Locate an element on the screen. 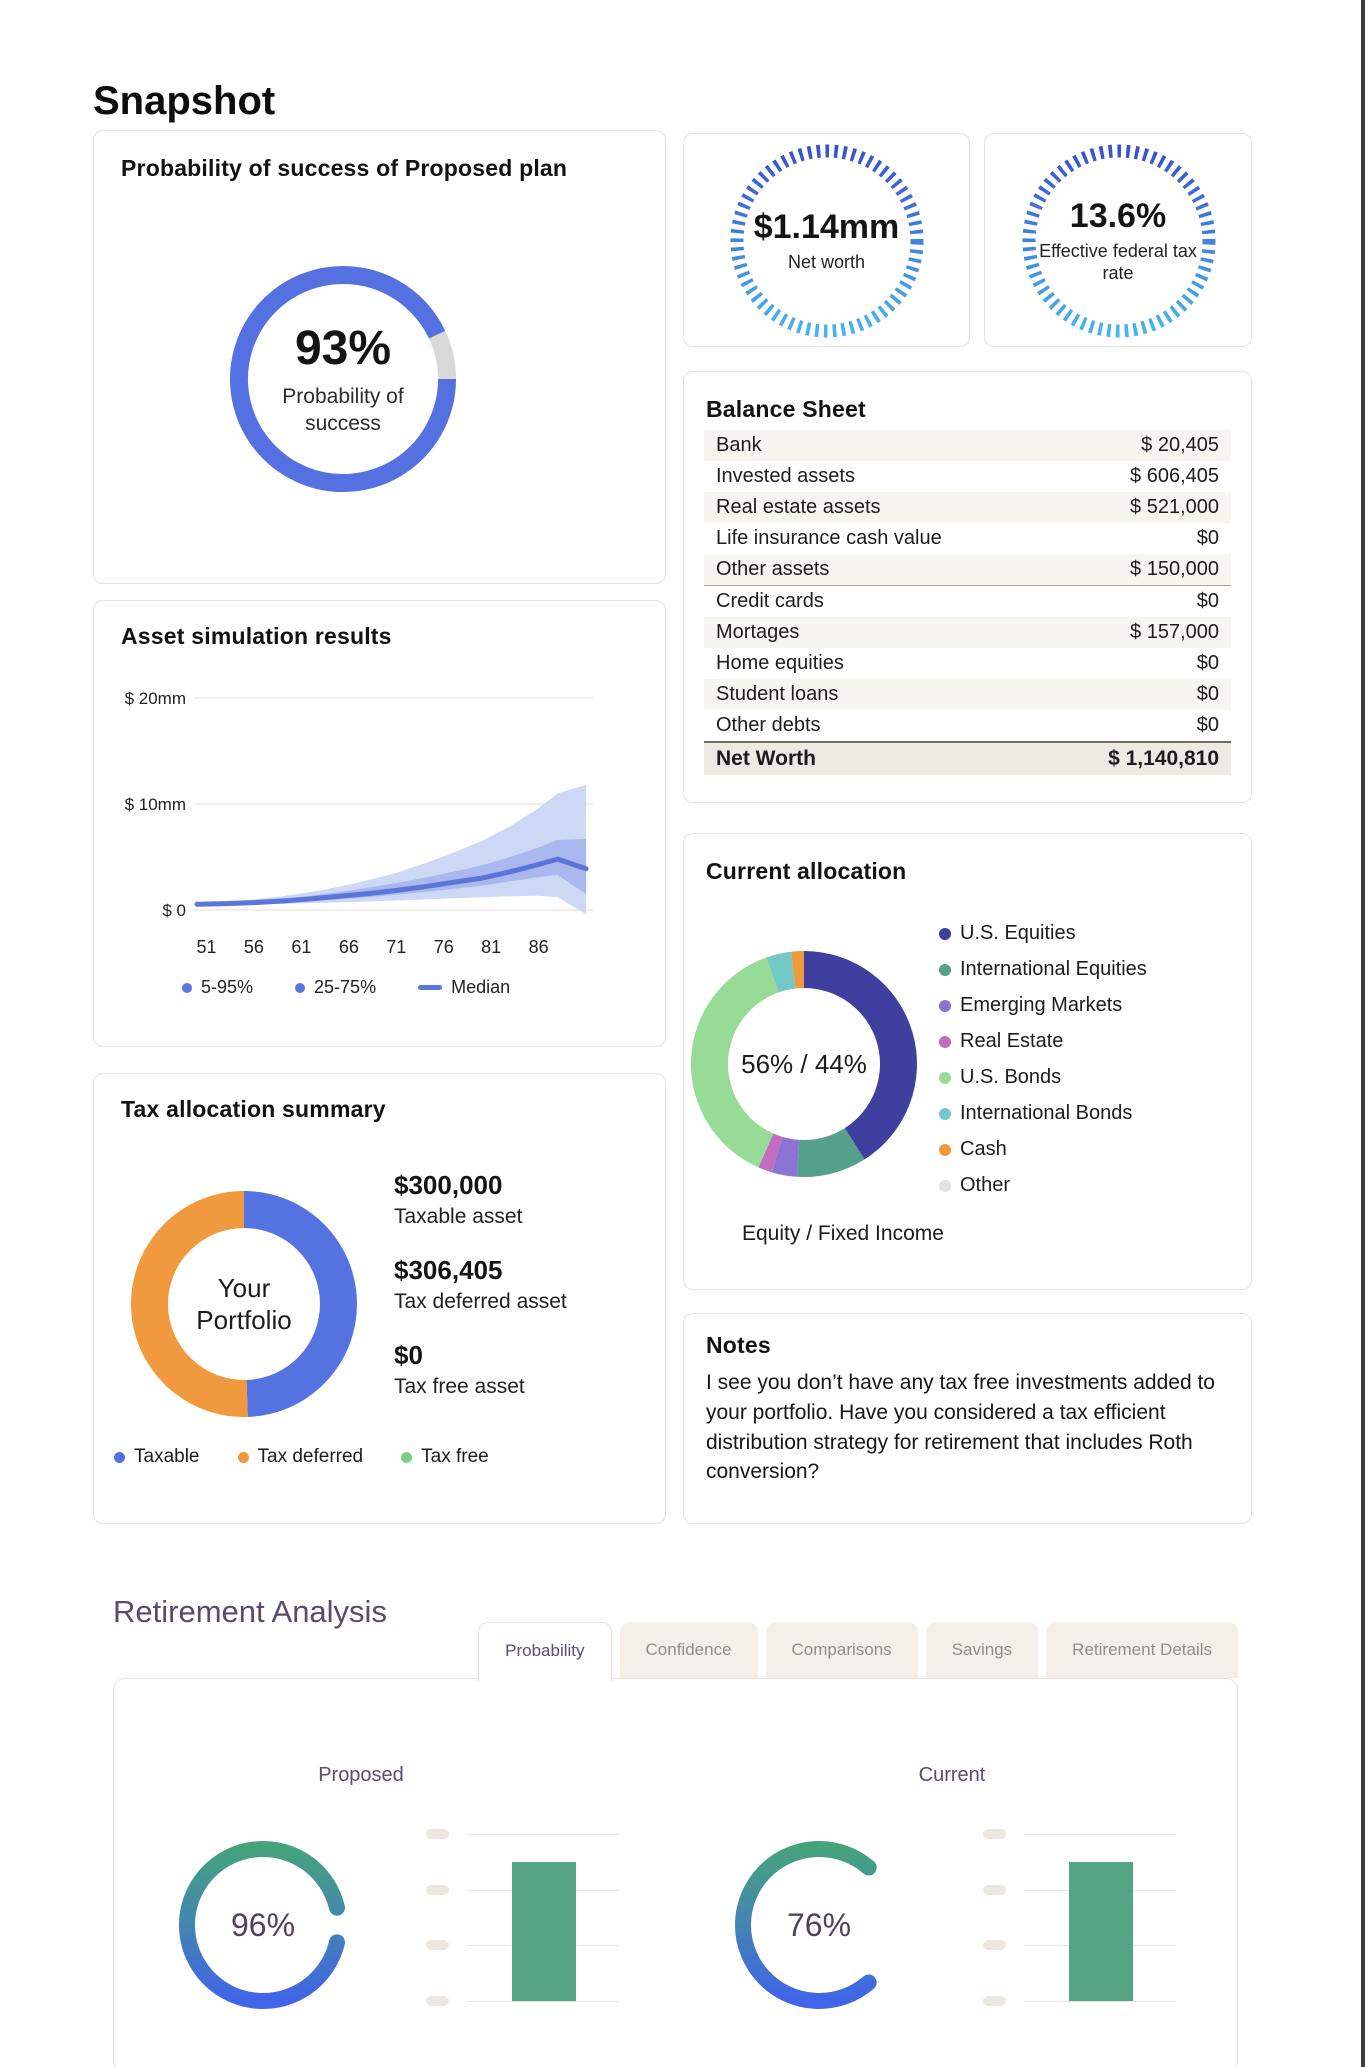 This screenshot has height=2067, width=1365. balance-row: Other debts $0 is located at coordinates (967, 726).